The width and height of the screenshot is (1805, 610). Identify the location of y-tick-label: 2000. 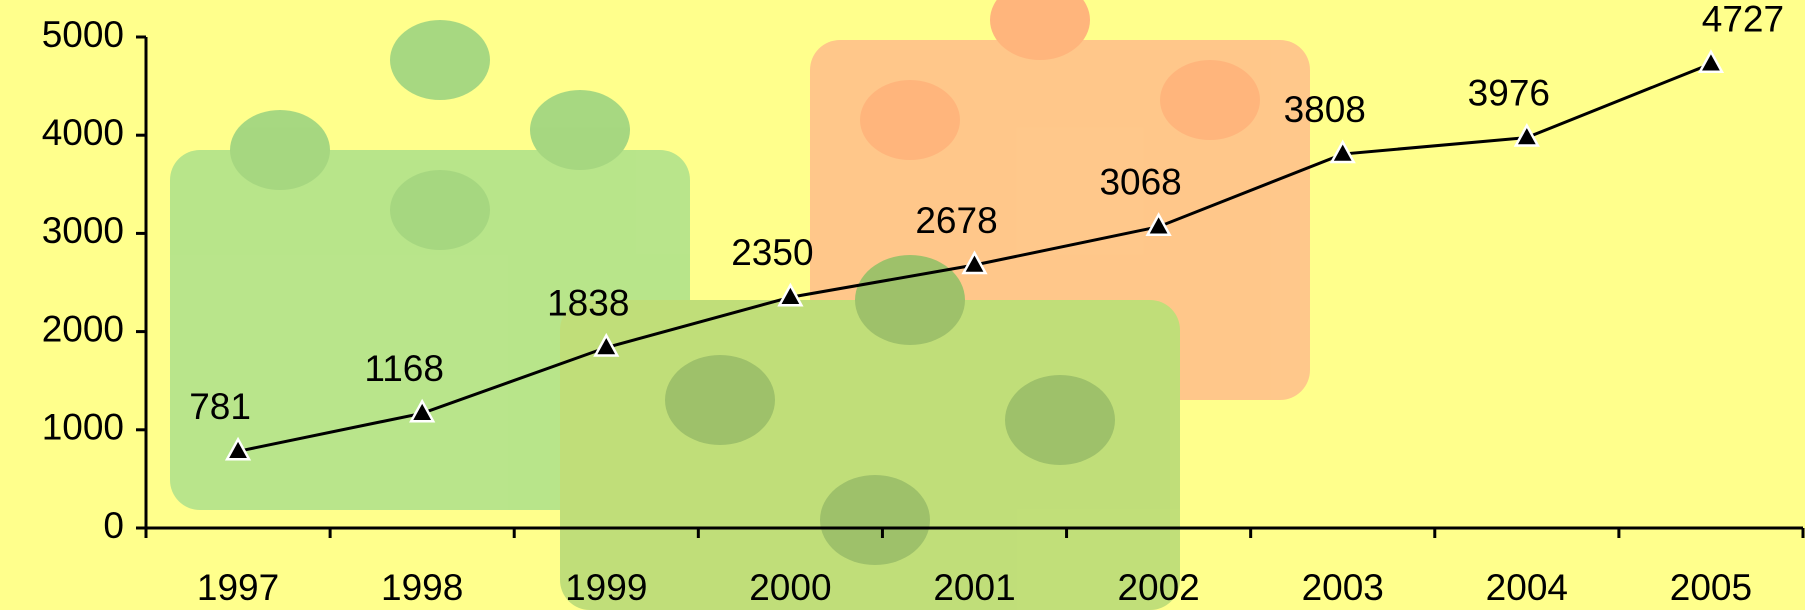
(83, 328).